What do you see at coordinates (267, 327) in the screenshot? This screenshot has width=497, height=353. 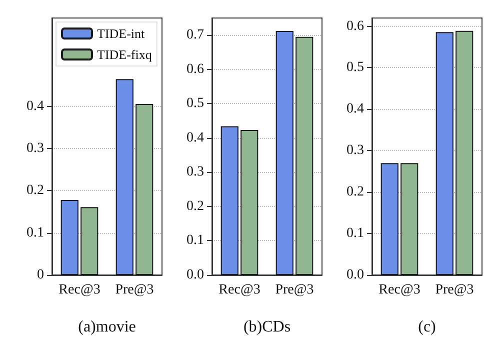 I see `x-axis-title: (b)CDs` at bounding box center [267, 327].